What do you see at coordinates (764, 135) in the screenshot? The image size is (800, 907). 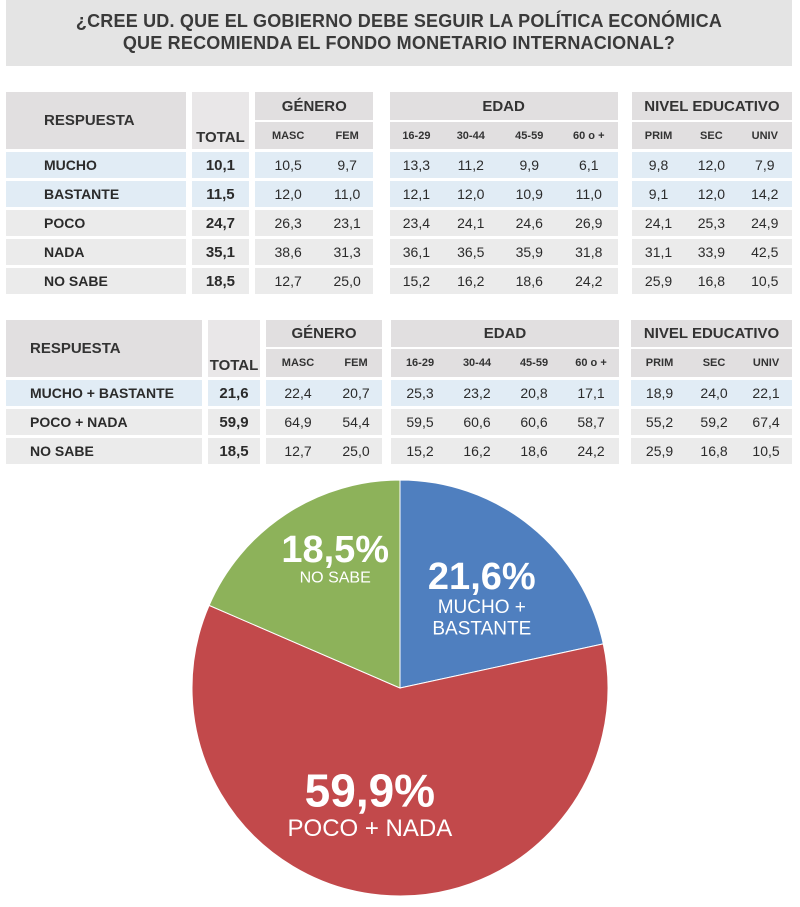 I see `univ-header: UNIV` at bounding box center [764, 135].